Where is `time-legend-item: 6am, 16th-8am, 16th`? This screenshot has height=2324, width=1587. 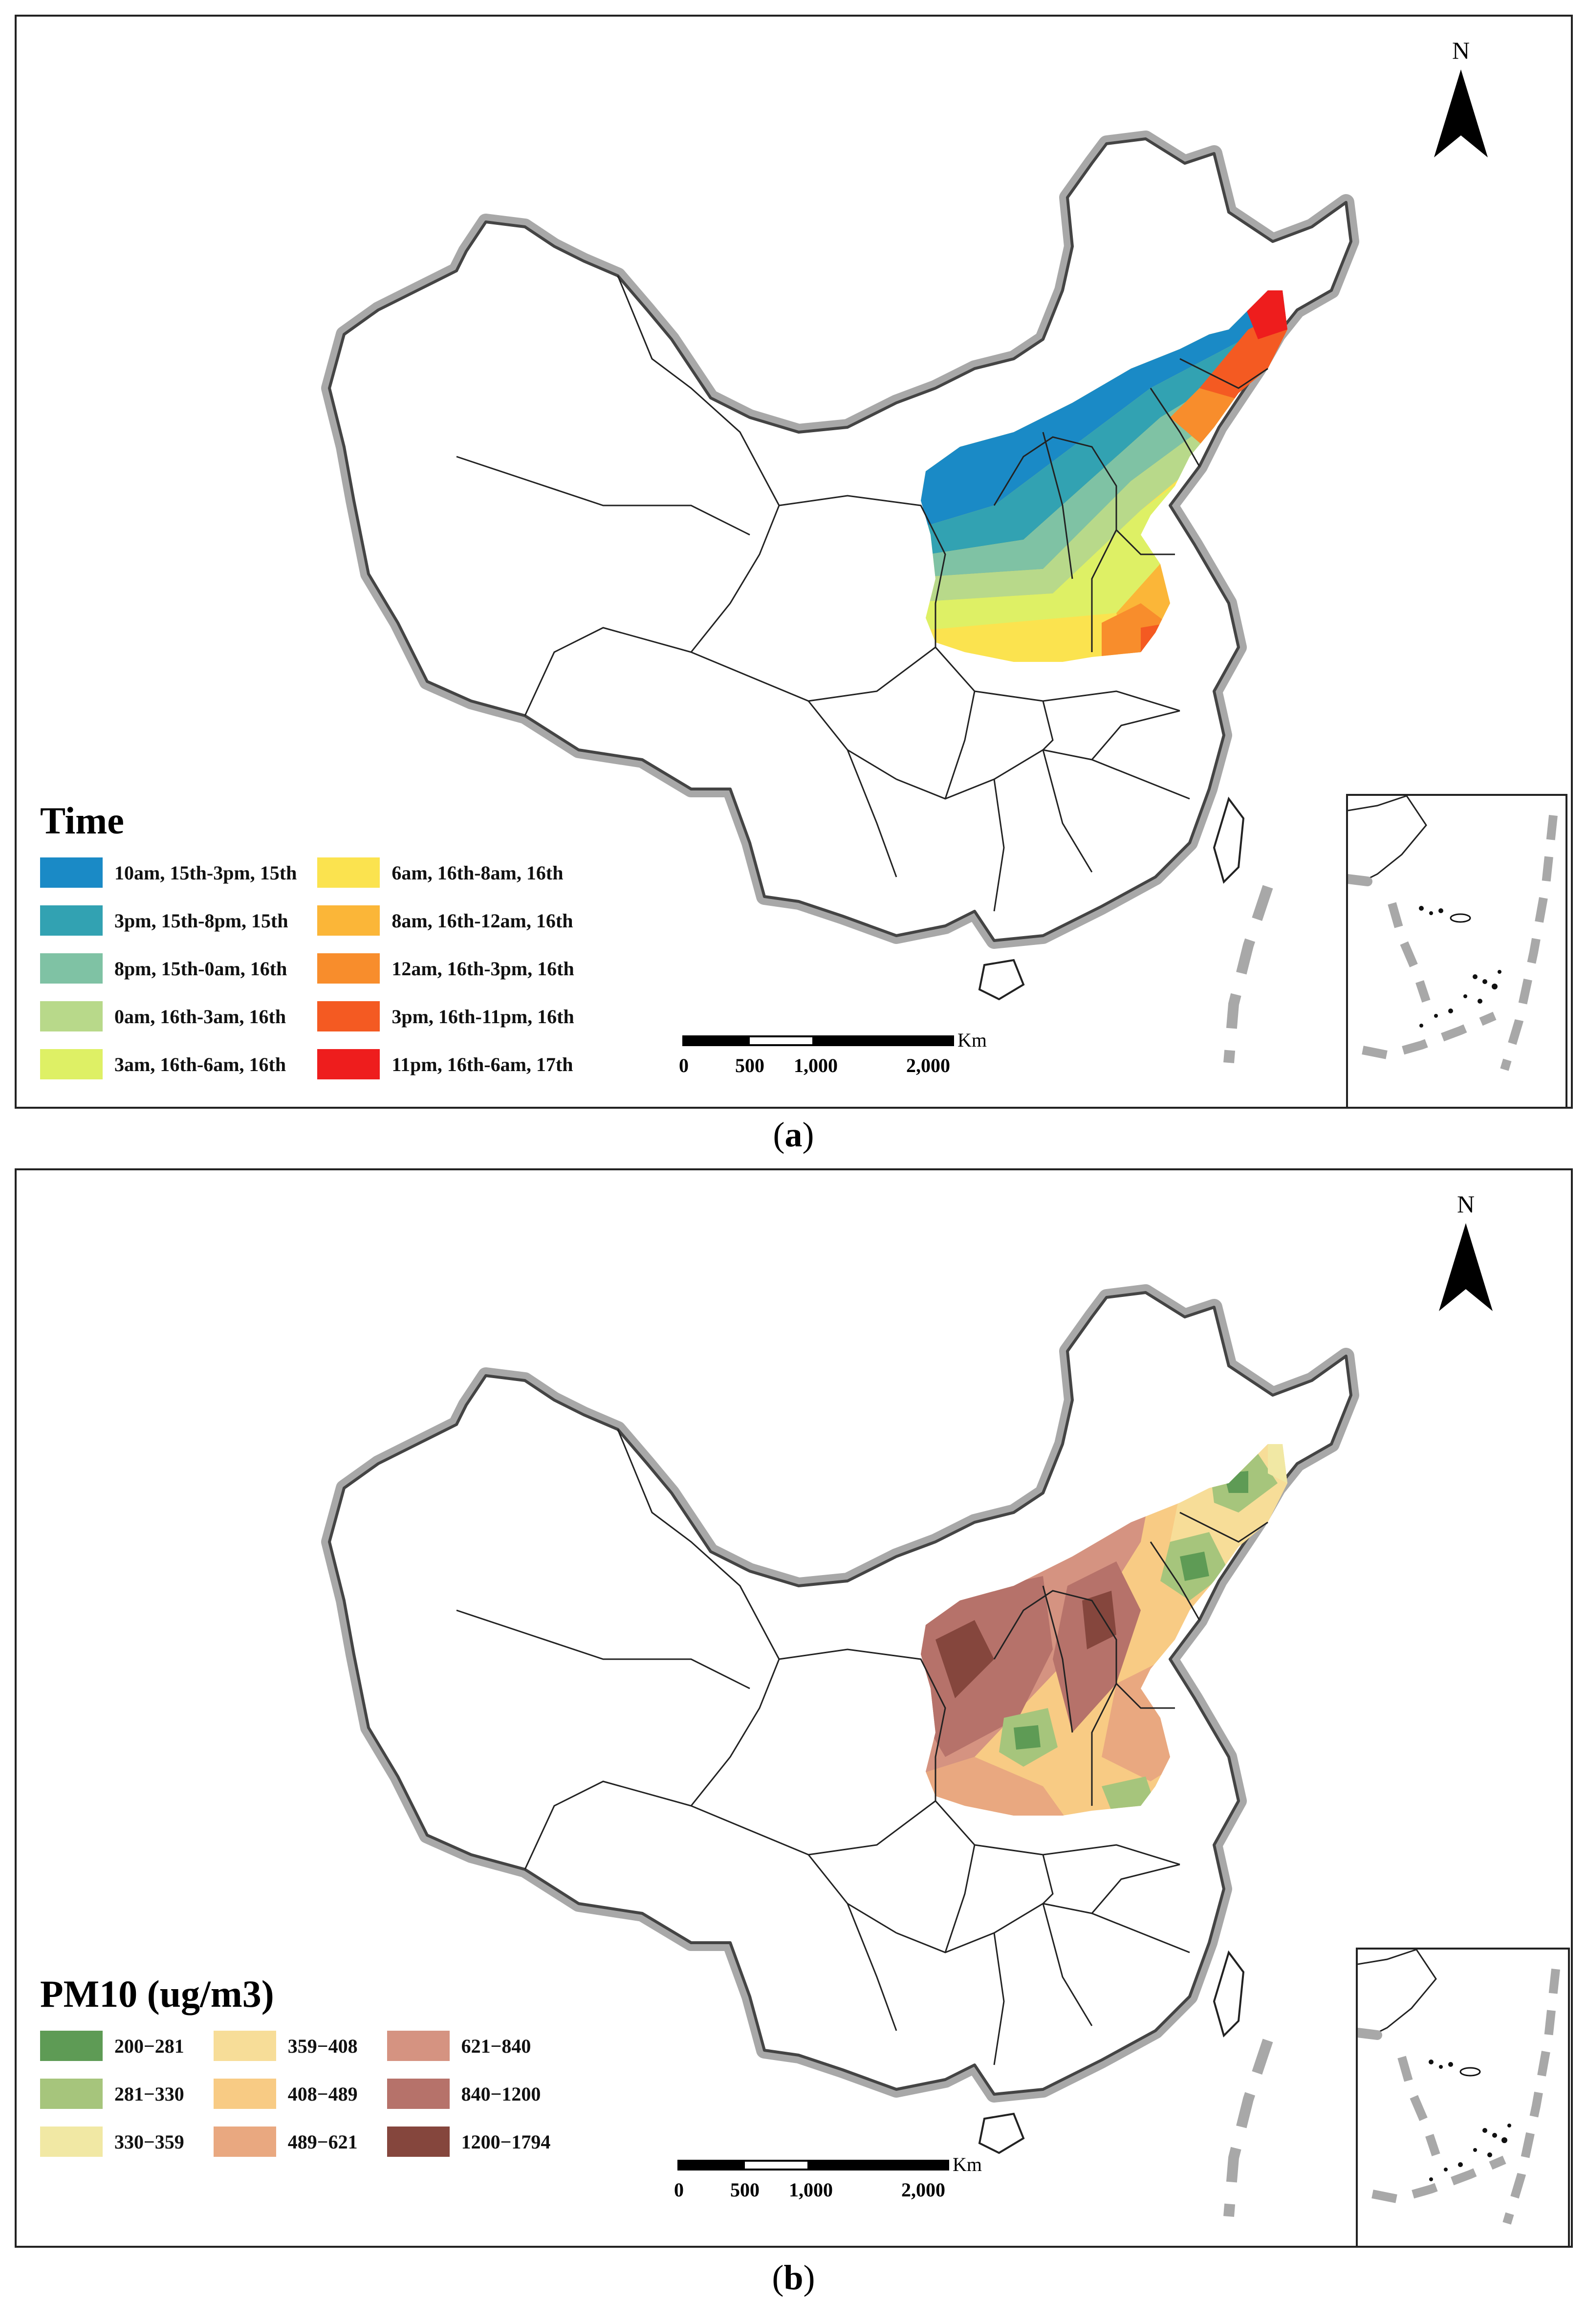 time-legend-item: 6am, 16th-8am, 16th is located at coordinates (445, 872).